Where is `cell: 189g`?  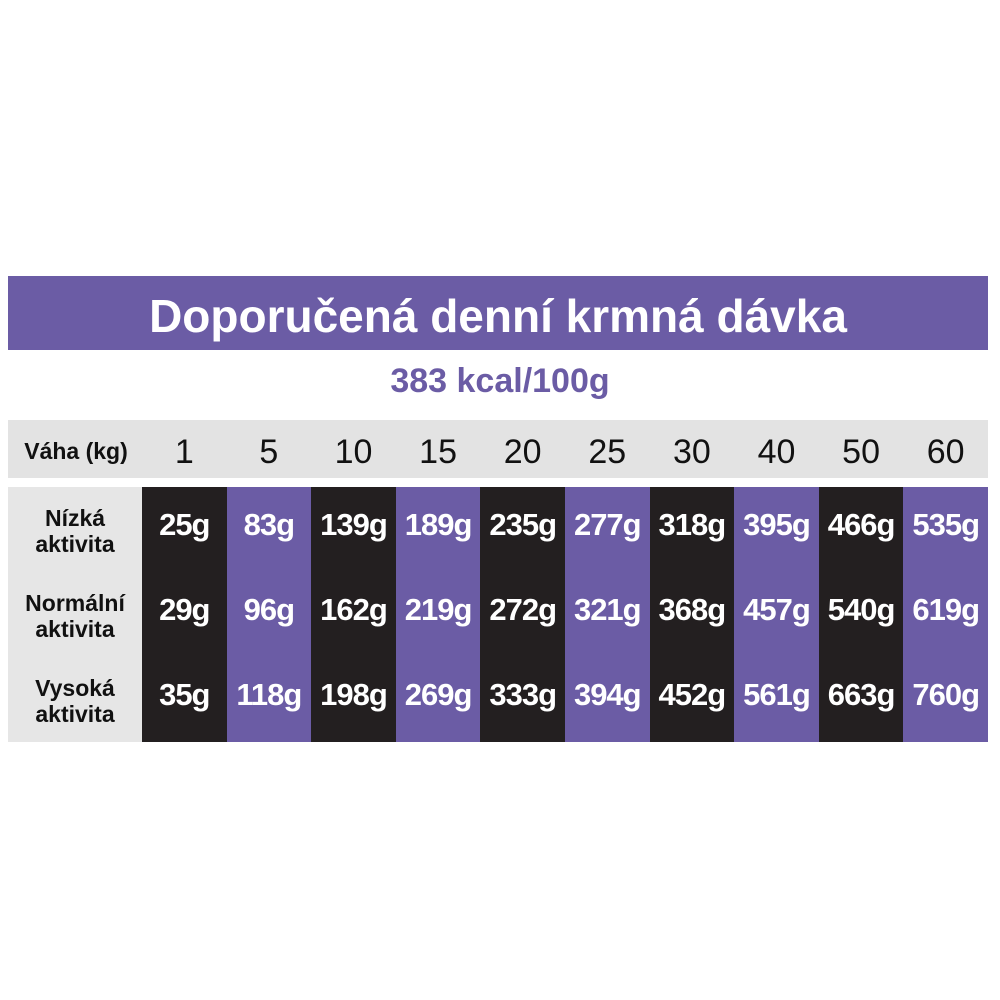
cell: 189g is located at coordinates (438, 524).